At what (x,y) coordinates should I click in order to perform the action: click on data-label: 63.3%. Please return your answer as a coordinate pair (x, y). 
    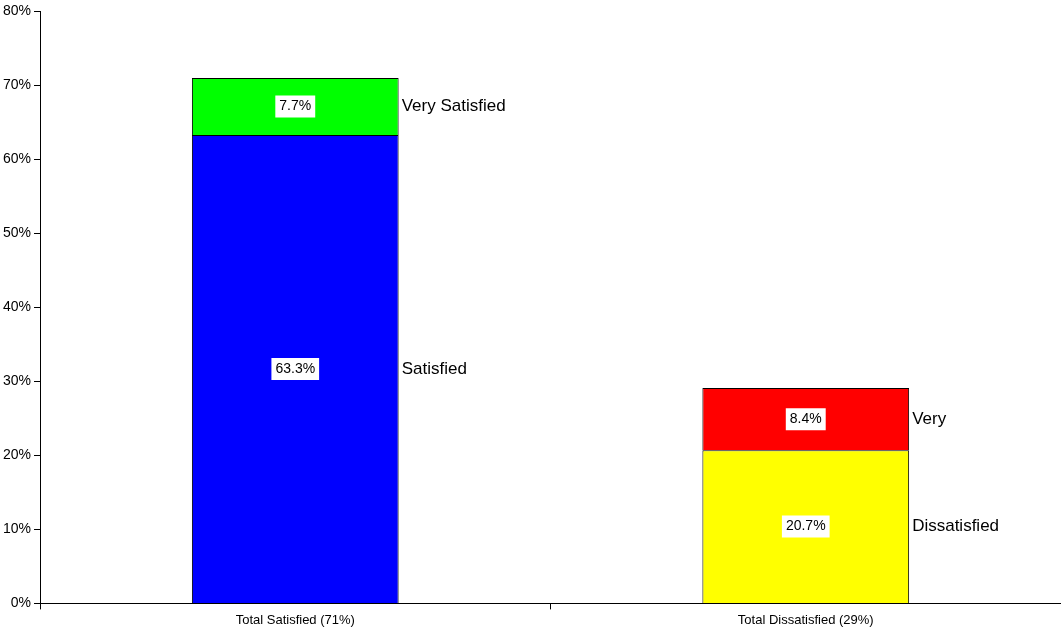
    Looking at the image, I should click on (295, 367).